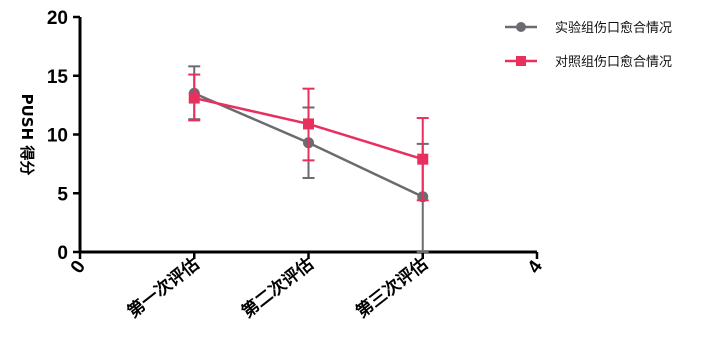 This screenshot has height=341, width=719. Describe the element at coordinates (78, 267) in the screenshot. I see `x-tick-label: 0` at that location.